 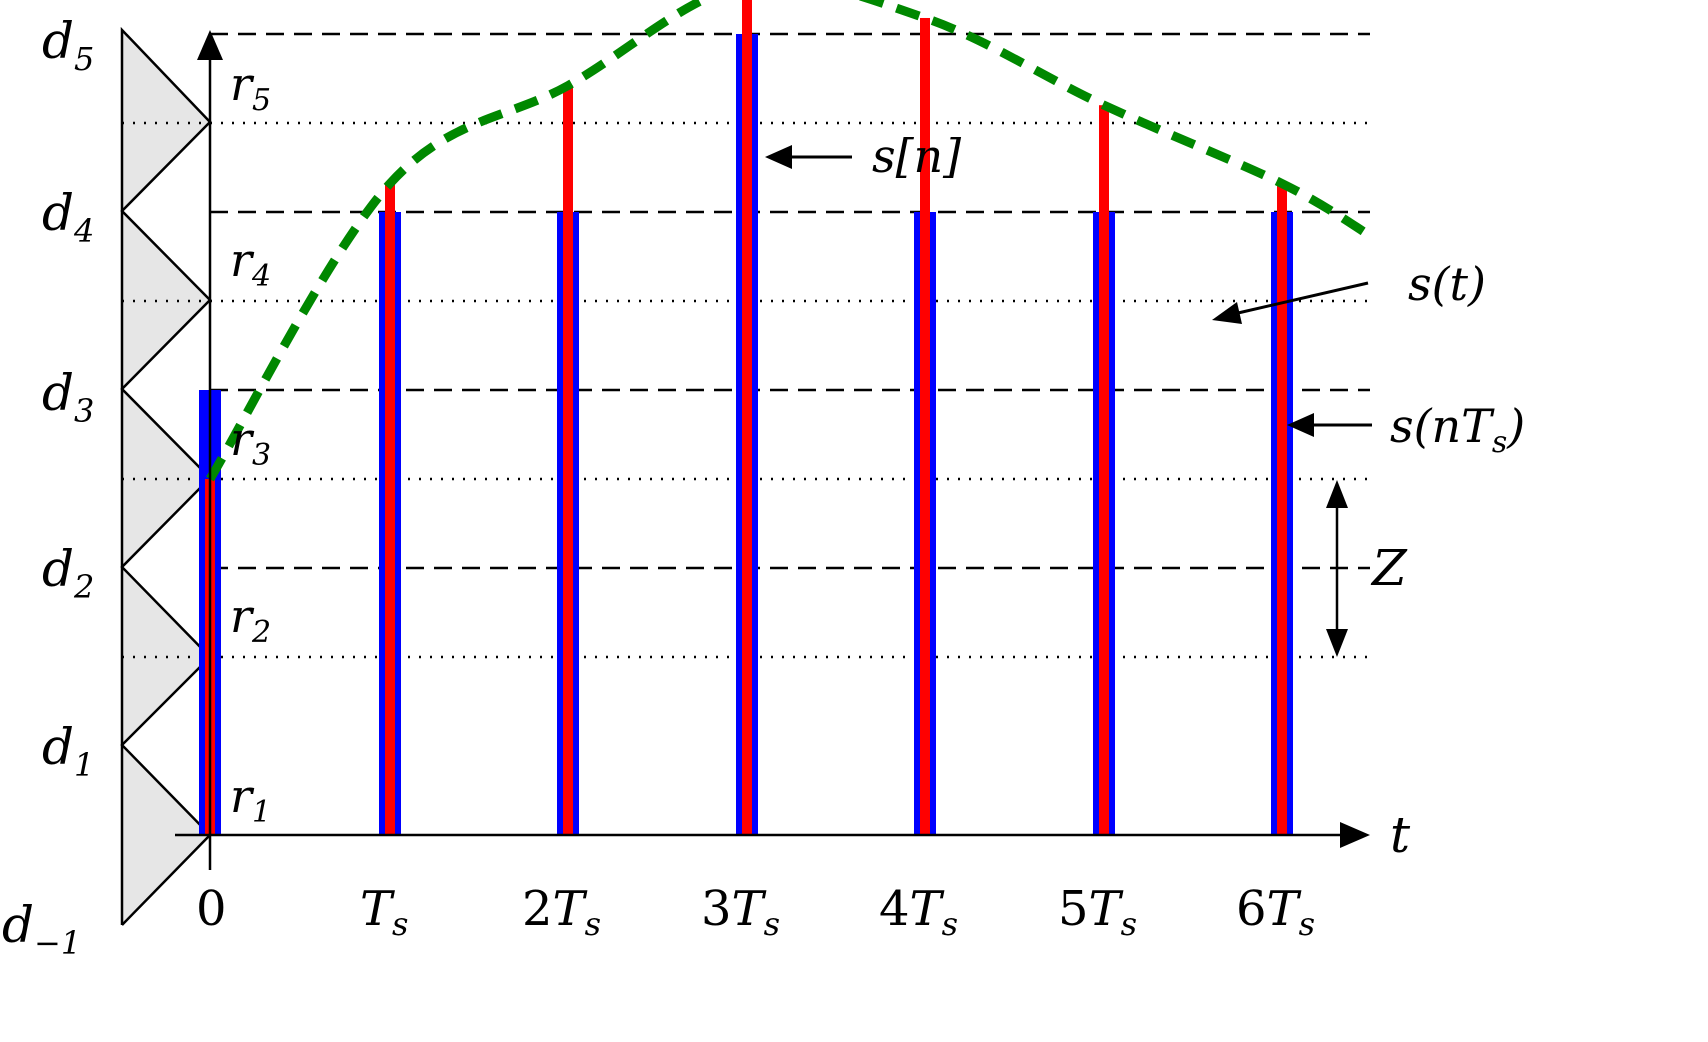 What do you see at coordinates (211, 909) in the screenshot?
I see `time-tick-label: 0` at bounding box center [211, 909].